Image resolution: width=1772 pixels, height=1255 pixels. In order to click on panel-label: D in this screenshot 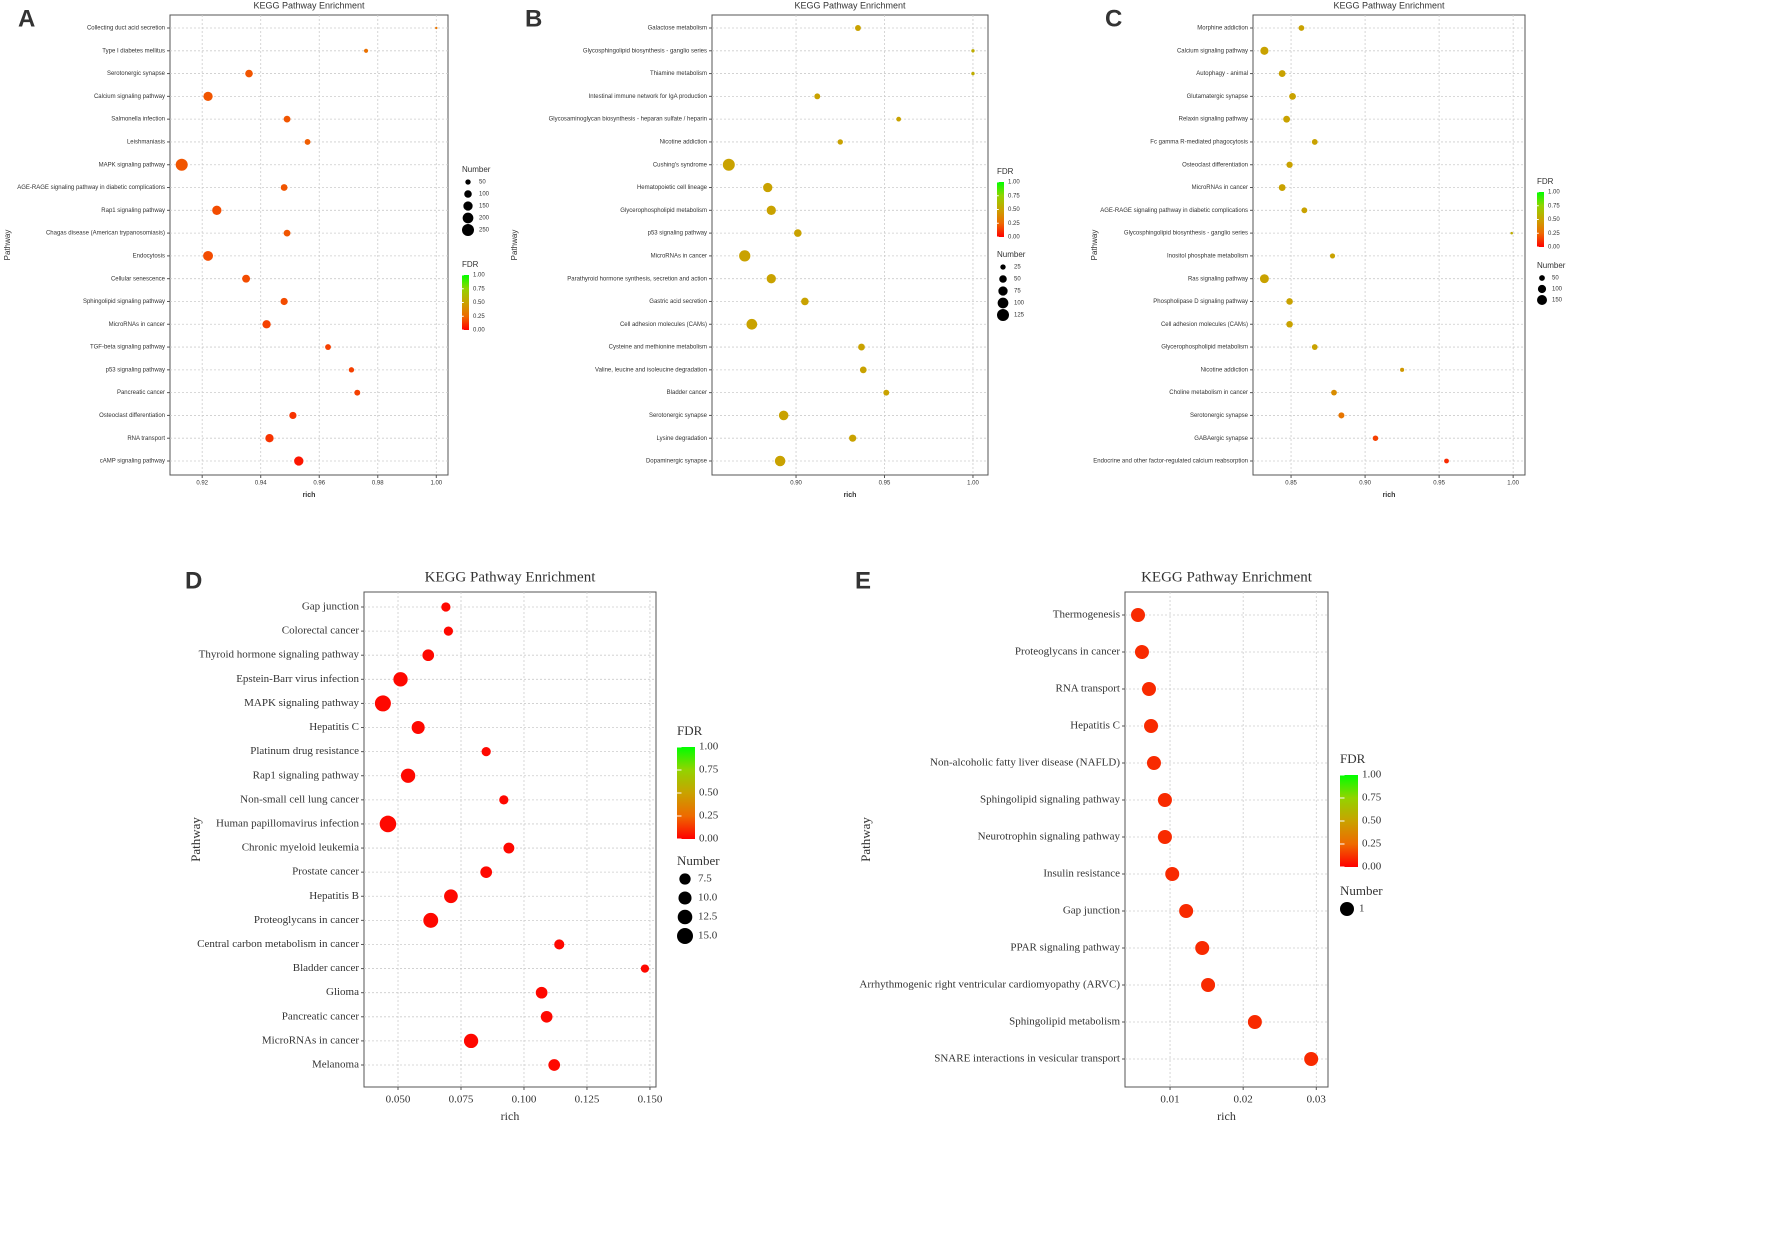, I will do `click(193, 580)`.